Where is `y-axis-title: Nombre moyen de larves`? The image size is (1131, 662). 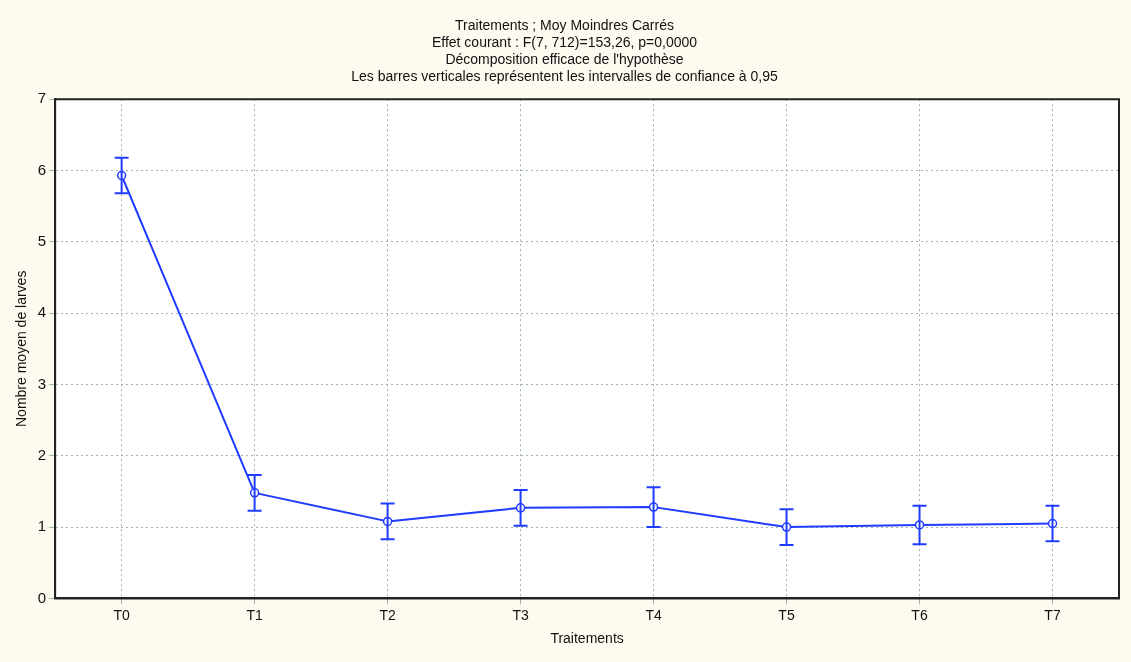
y-axis-title: Nombre moyen de larves is located at coordinates (21, 348).